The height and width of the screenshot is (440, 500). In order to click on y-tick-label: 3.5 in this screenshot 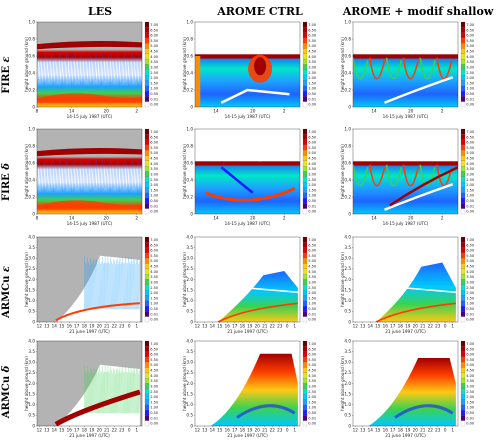, I will do `click(189, 247)`.